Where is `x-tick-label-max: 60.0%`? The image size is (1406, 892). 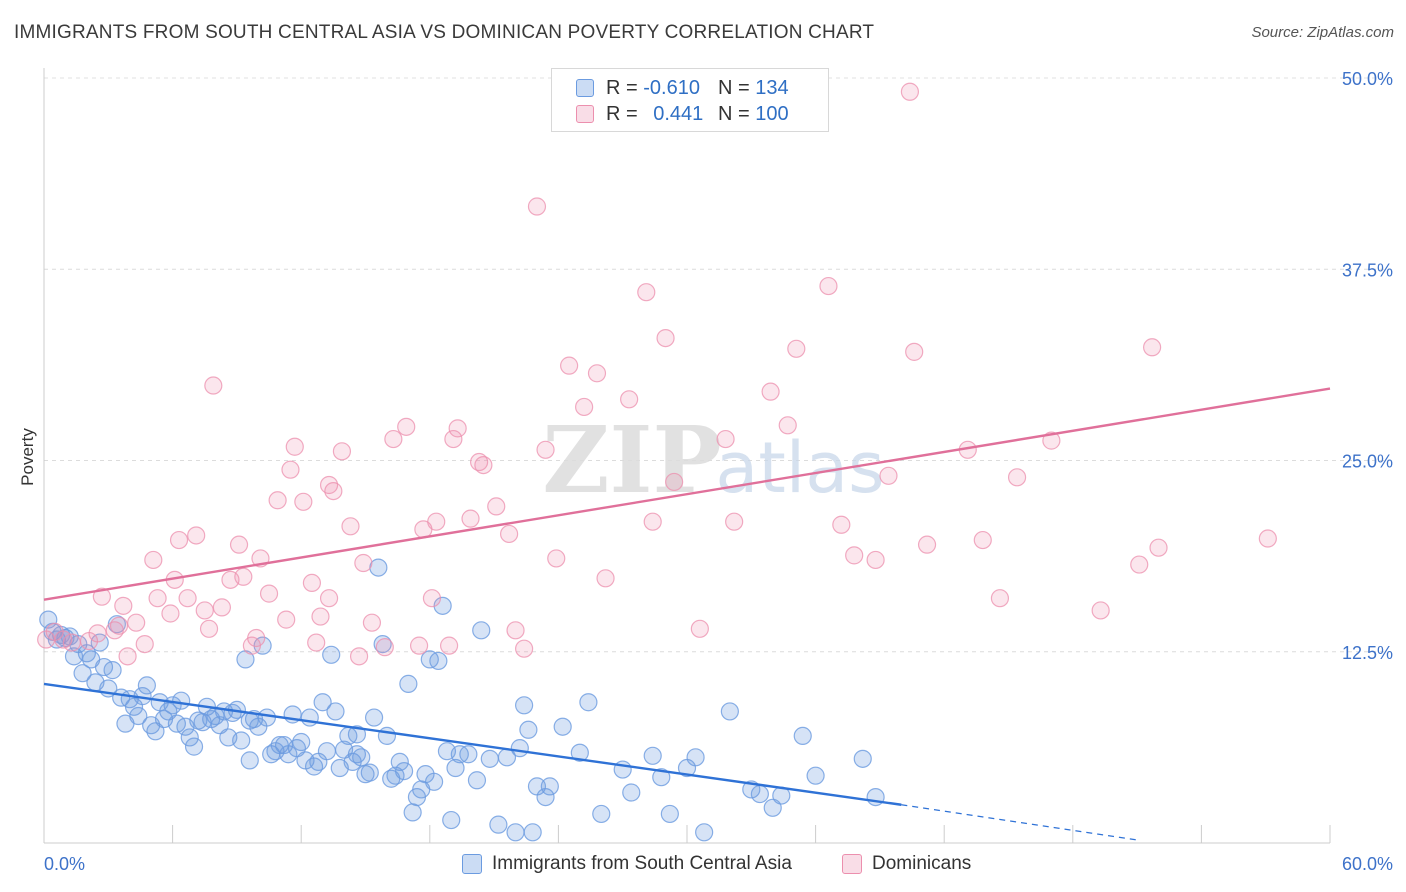 x-tick-label-max: 60.0% is located at coordinates (1367, 864).